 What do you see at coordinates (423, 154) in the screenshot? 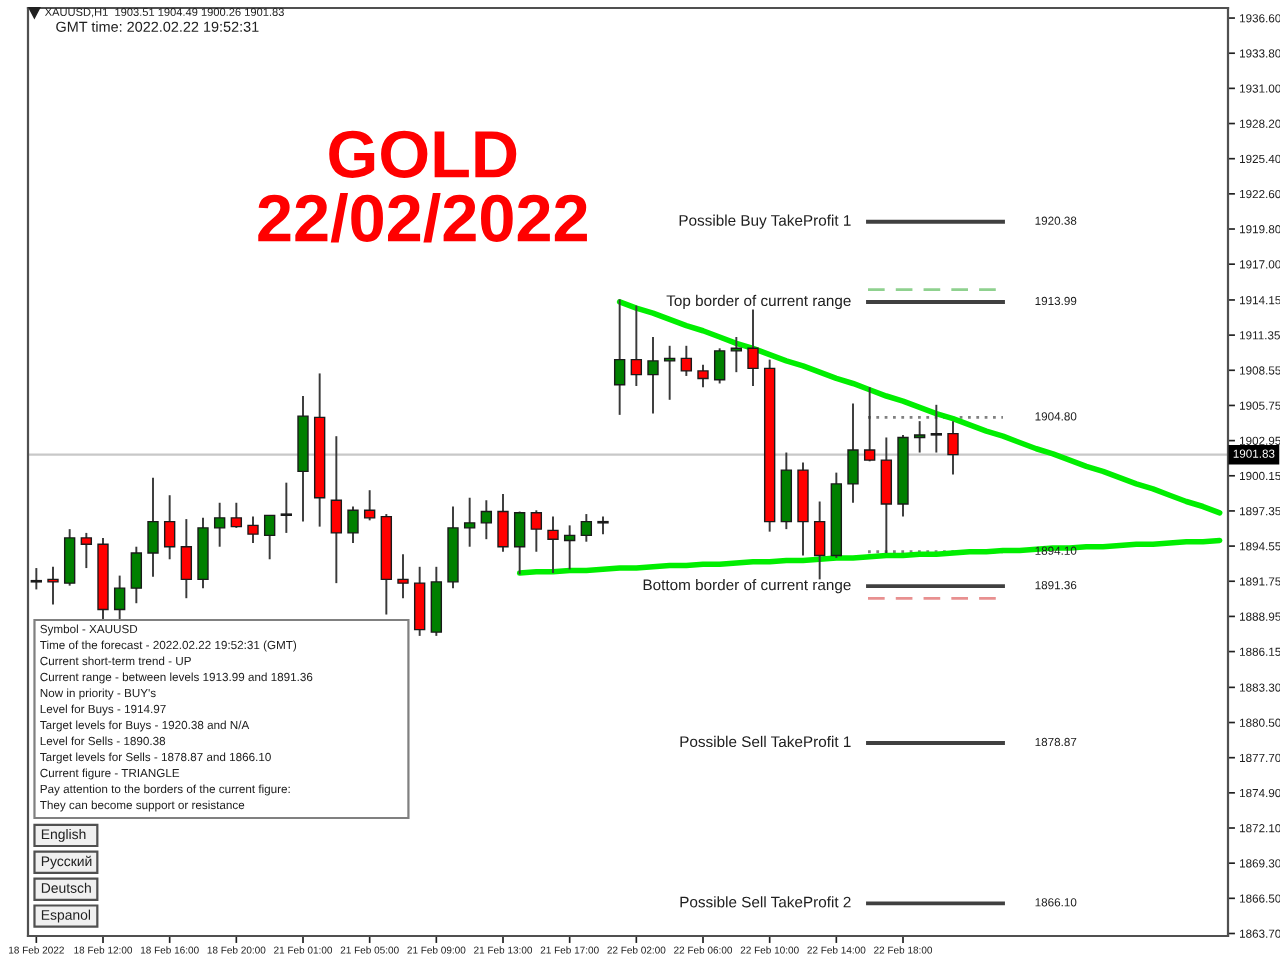
I see `text: GOLD` at bounding box center [423, 154].